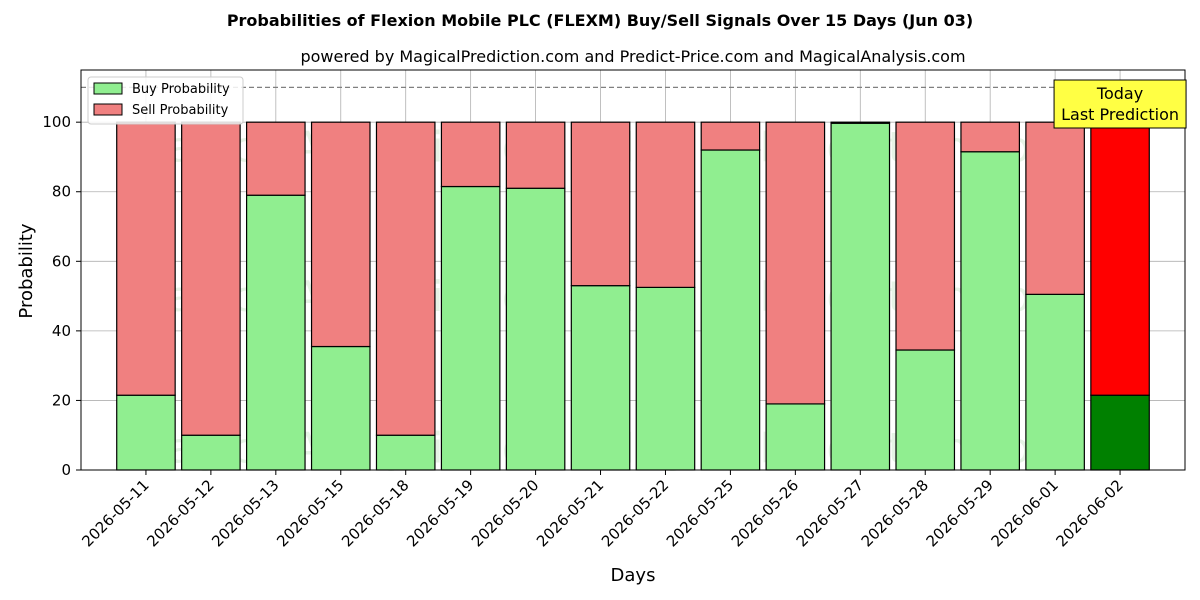  What do you see at coordinates (61, 192) in the screenshot?
I see `y-tick-label: 80` at bounding box center [61, 192].